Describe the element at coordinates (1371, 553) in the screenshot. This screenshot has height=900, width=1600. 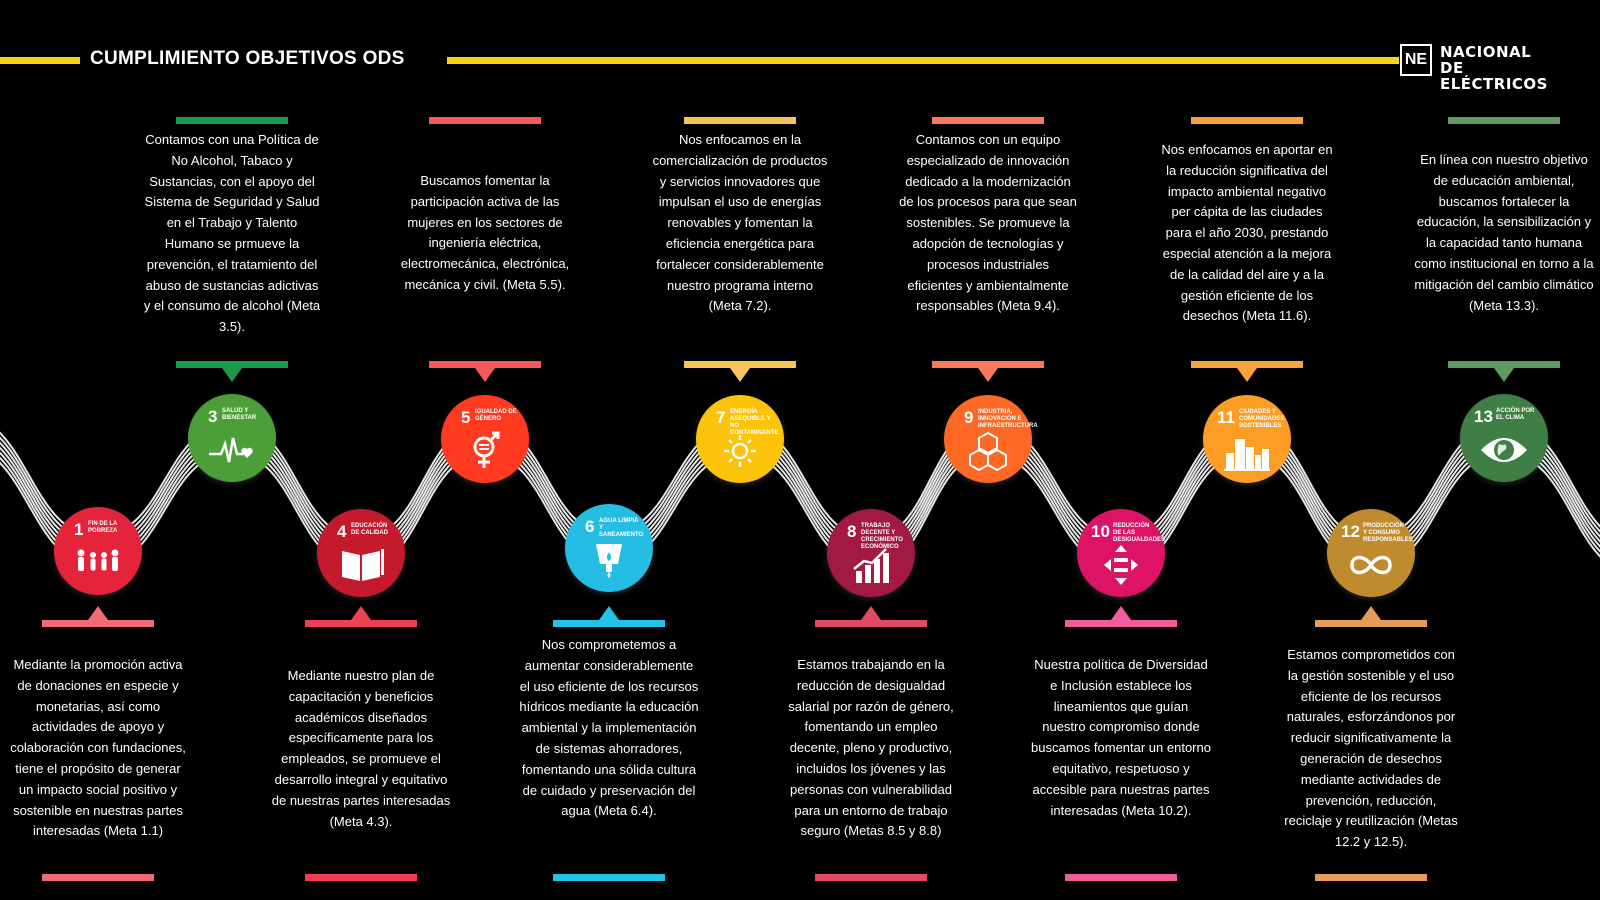
I see `sdg-12-badge: 12 Producción y consumo responsables` at that location.